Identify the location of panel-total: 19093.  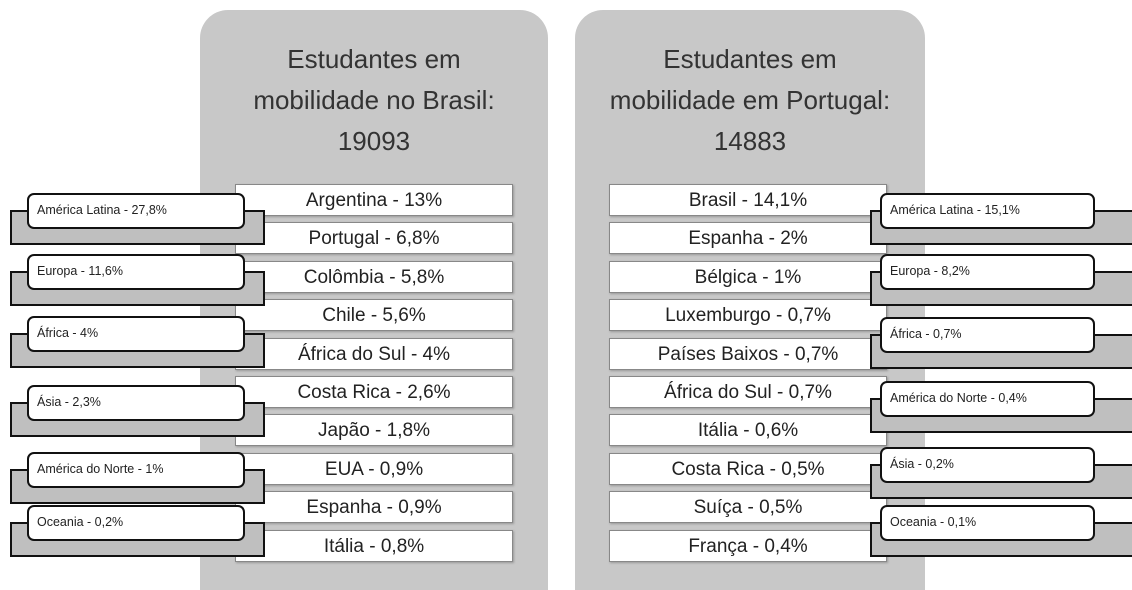
(374, 141).